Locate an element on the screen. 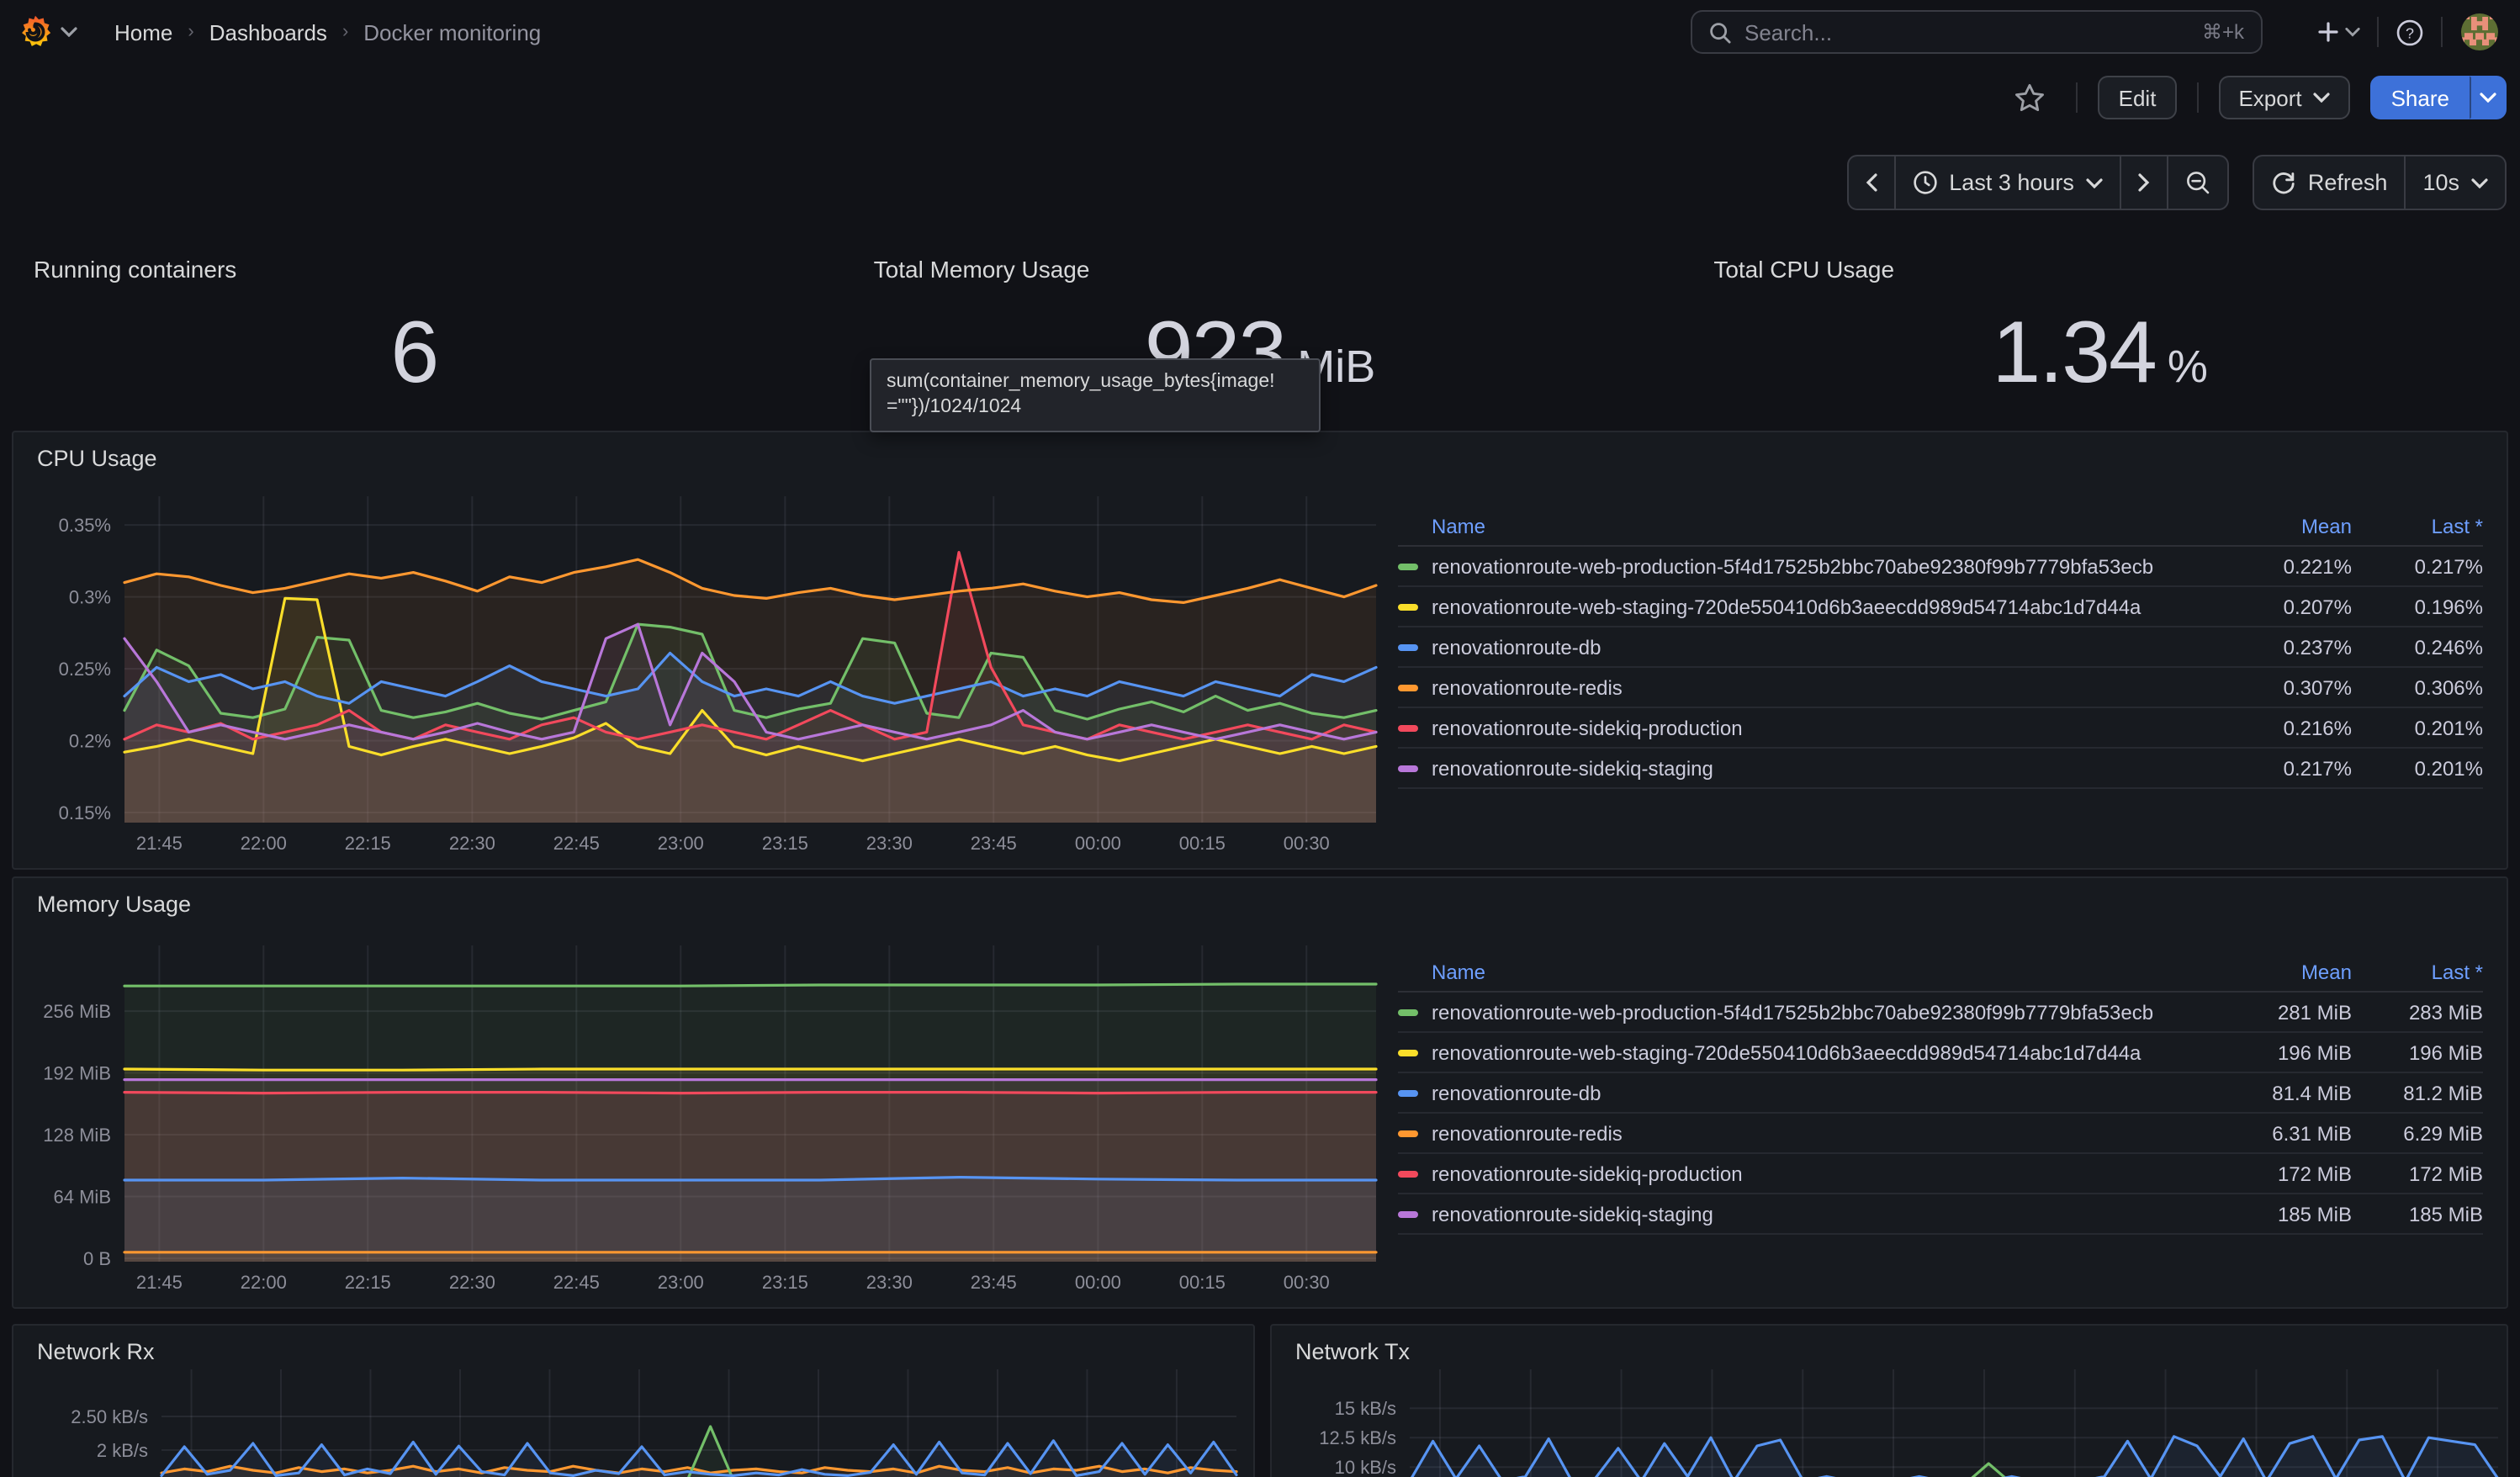 This screenshot has height=1477, width=2520. export-button: Export is located at coordinates (2284, 97).